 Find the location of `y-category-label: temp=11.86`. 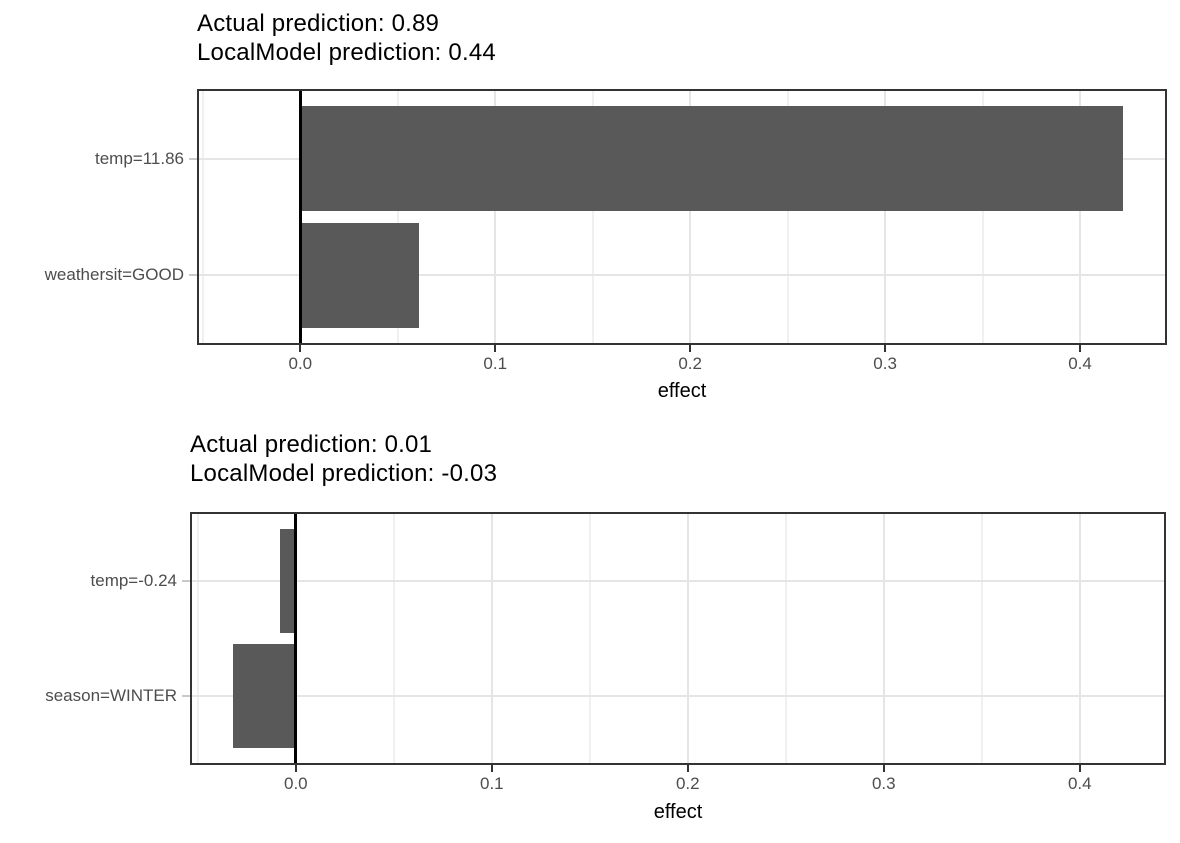

y-category-label: temp=11.86 is located at coordinates (139, 158).